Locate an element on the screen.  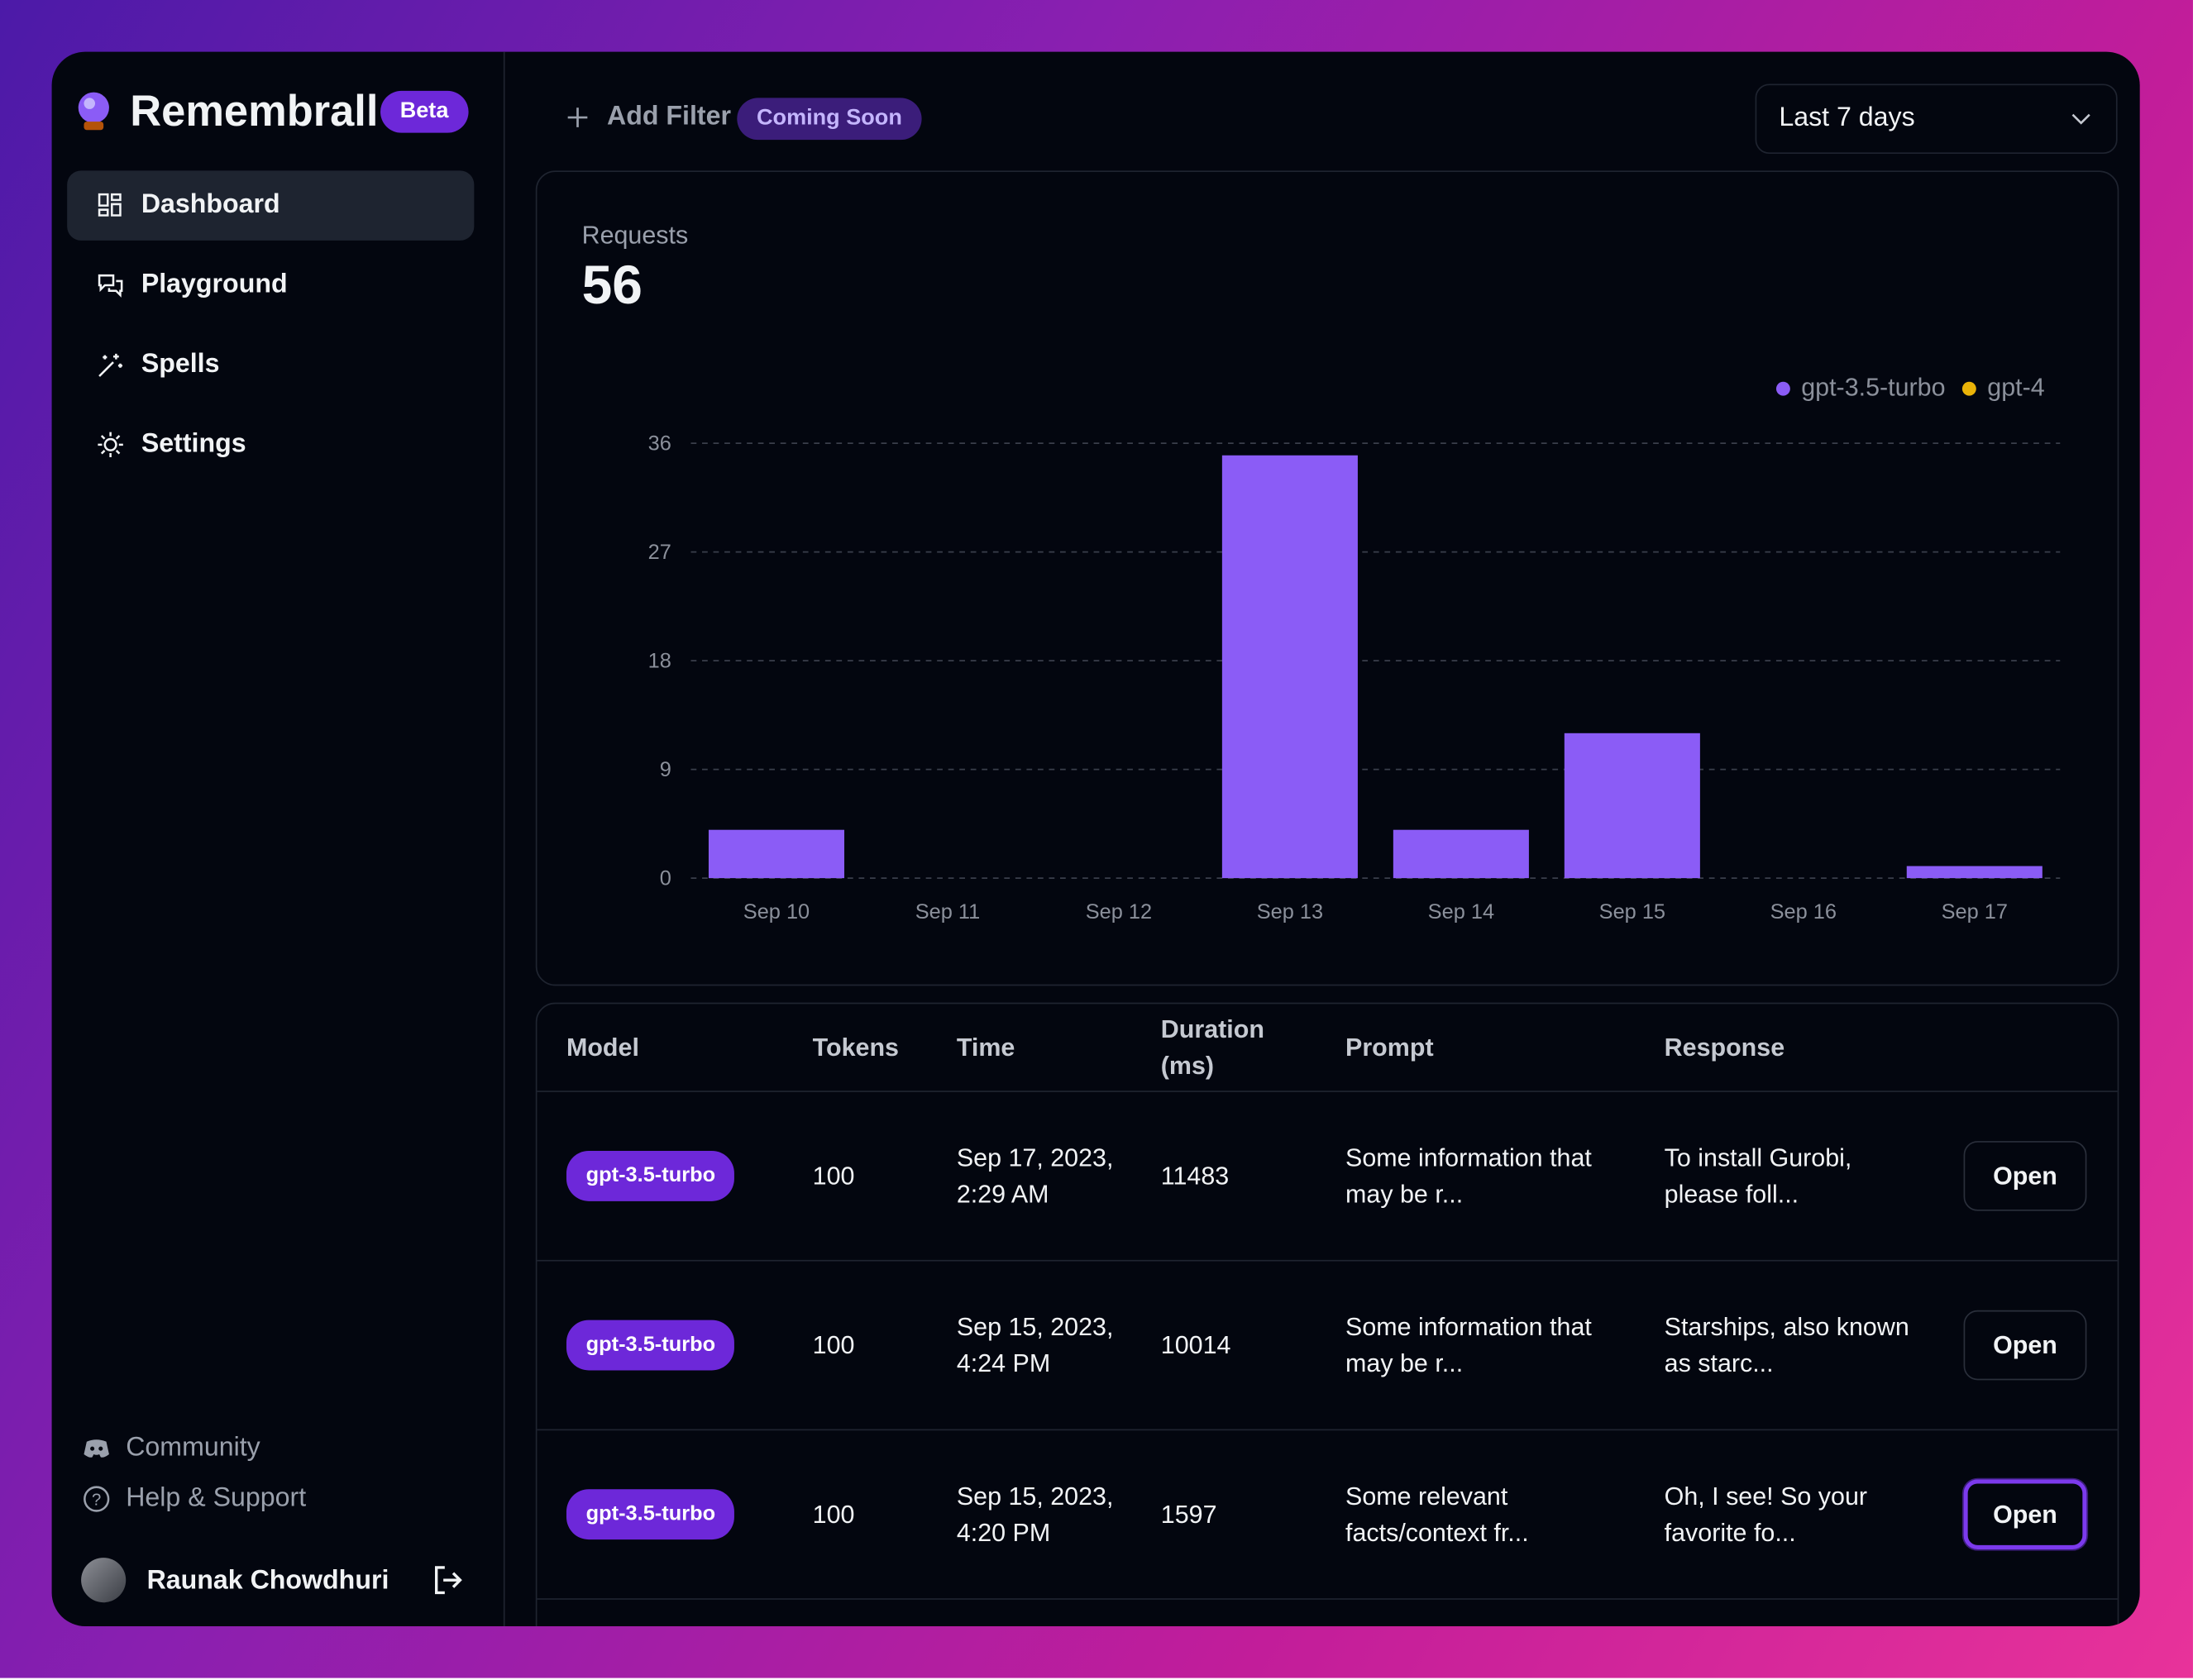
x-tick-label: Sep 11 is located at coordinates (948, 912).